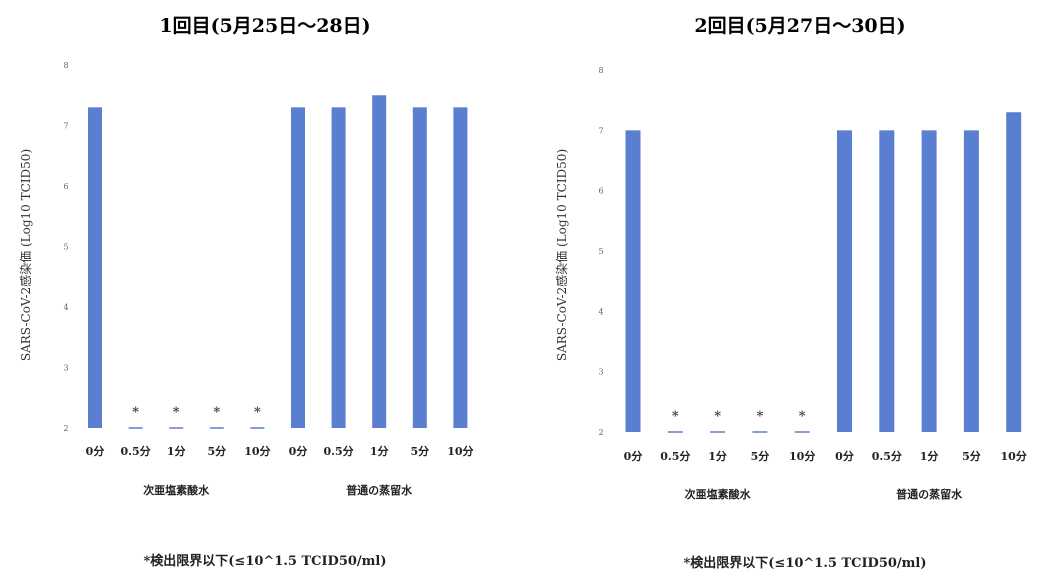  What do you see at coordinates (278, 490) in the screenshot?
I see `chart-1-groups: 次亜塩素酸水 普通の蒸留水` at bounding box center [278, 490].